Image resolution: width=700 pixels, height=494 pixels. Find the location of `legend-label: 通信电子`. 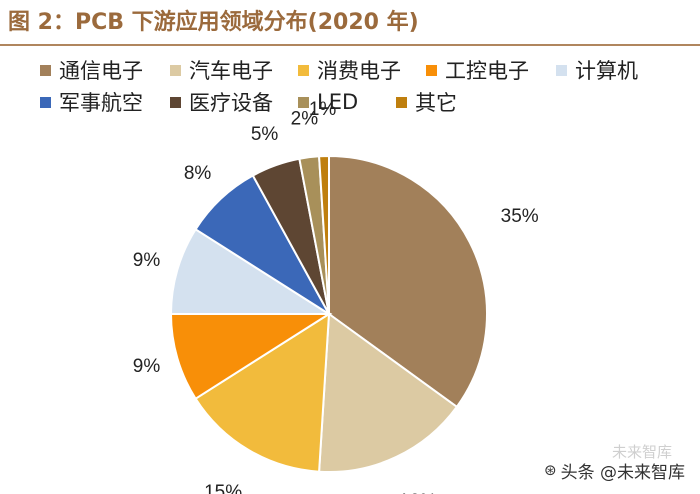

legend-label: 通信电子 is located at coordinates (101, 71).